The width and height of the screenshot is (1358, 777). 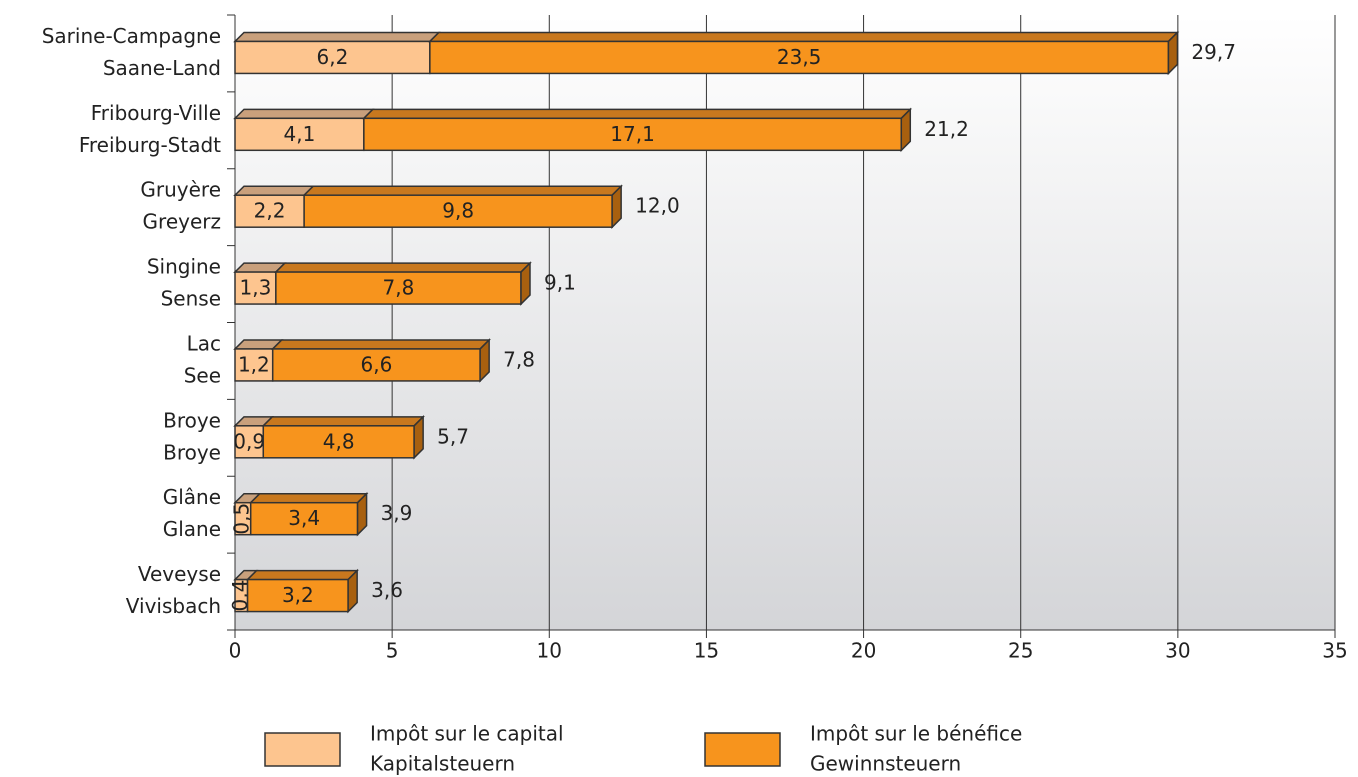 I want to click on value-label: 4,1, so click(x=300, y=134).